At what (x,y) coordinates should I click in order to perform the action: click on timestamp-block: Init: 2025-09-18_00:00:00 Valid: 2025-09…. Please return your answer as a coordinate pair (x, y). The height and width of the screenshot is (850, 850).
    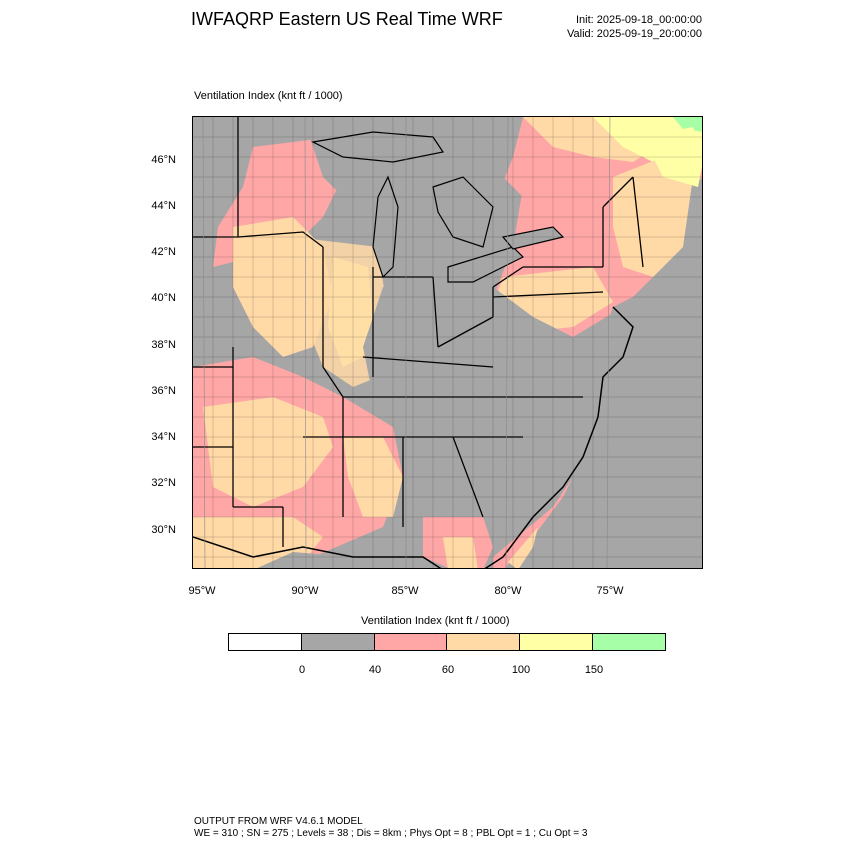
    Looking at the image, I should click on (634, 27).